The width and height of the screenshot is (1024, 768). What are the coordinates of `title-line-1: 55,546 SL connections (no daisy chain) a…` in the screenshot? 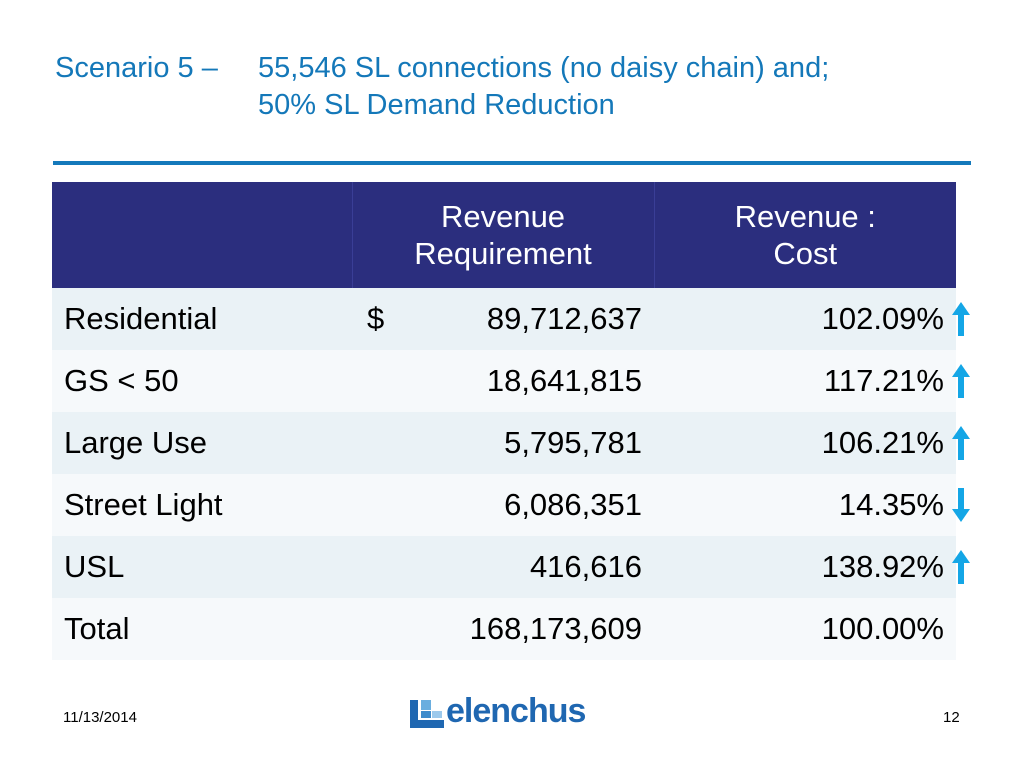 It's located at (544, 68).